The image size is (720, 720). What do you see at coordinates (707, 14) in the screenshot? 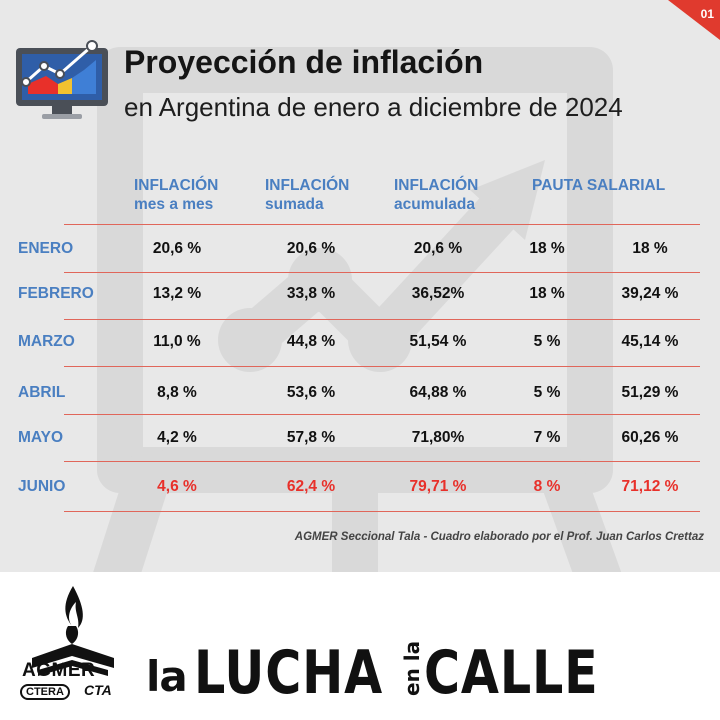
I see `page-number: 01` at bounding box center [707, 14].